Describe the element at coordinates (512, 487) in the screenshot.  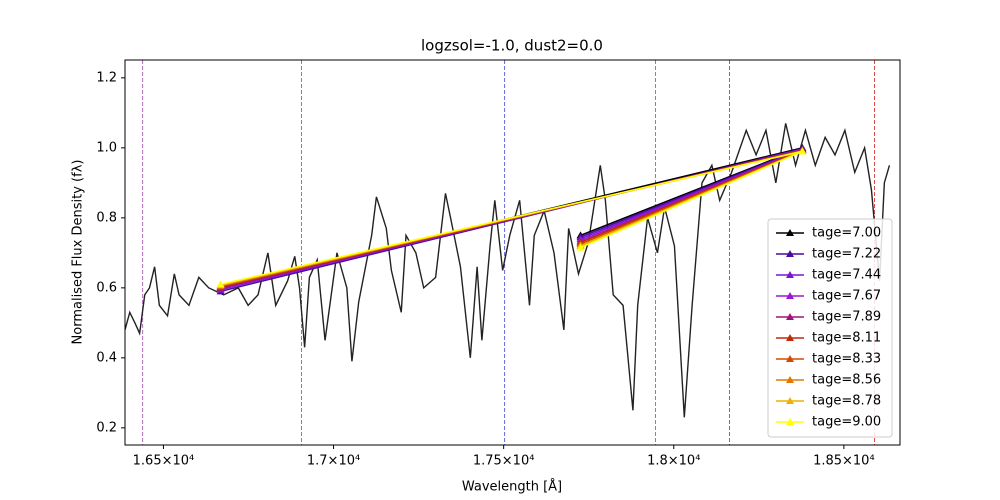
I see `x-axis-label: Wavelength [Å]` at that location.